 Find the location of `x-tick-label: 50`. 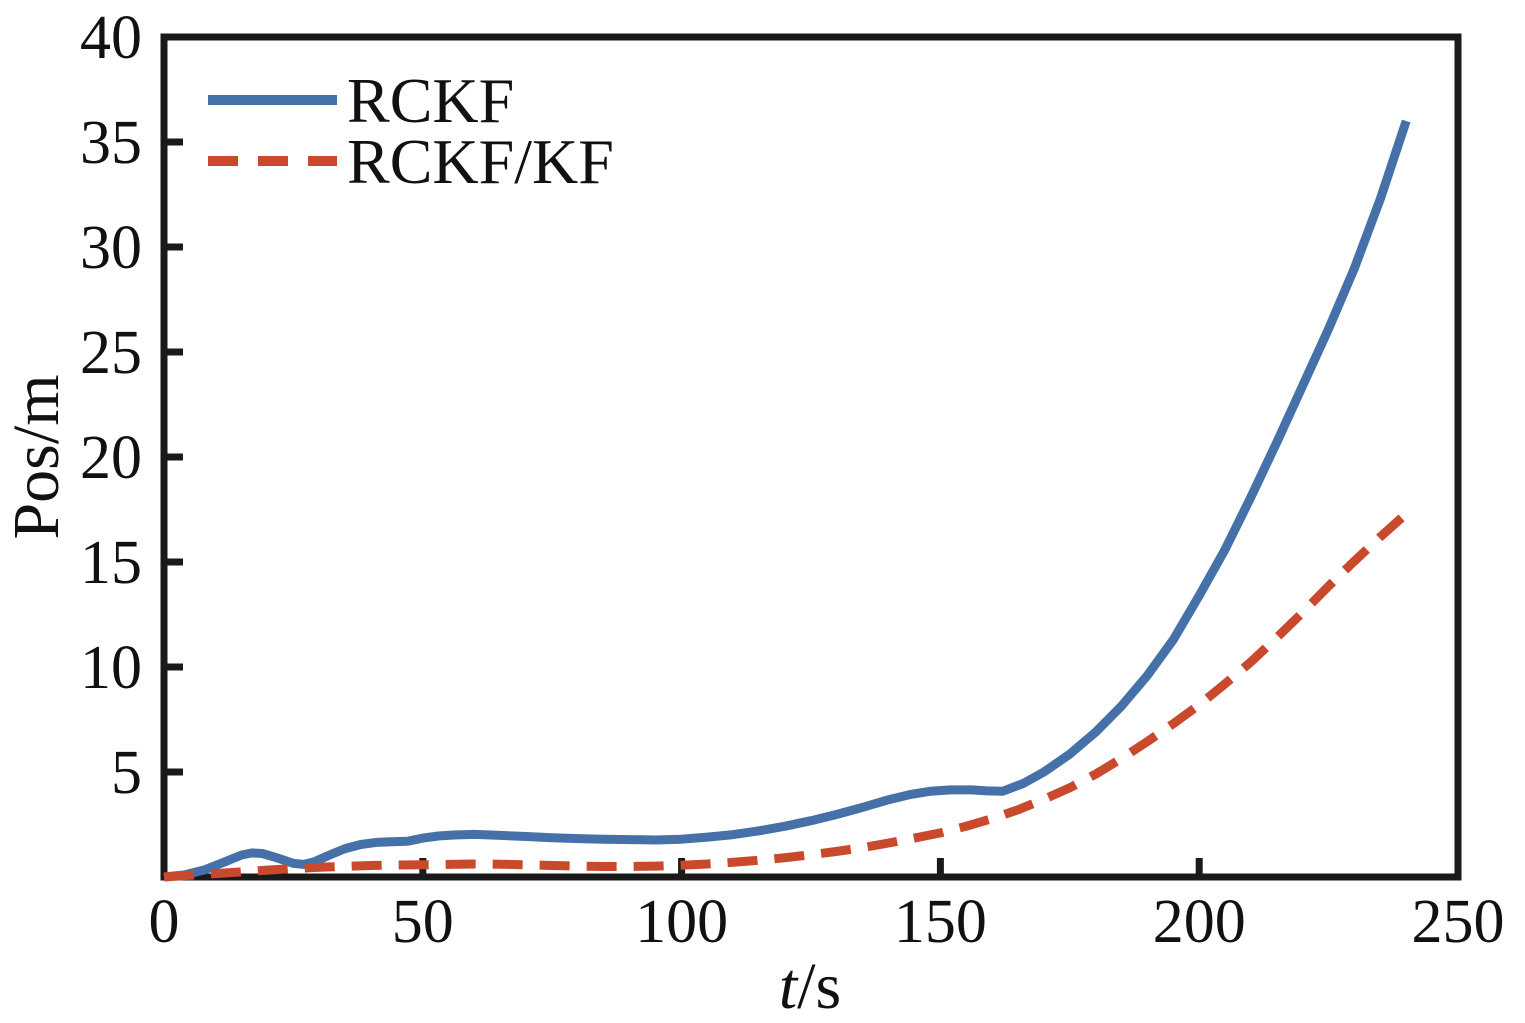

x-tick-label: 50 is located at coordinates (423, 922).